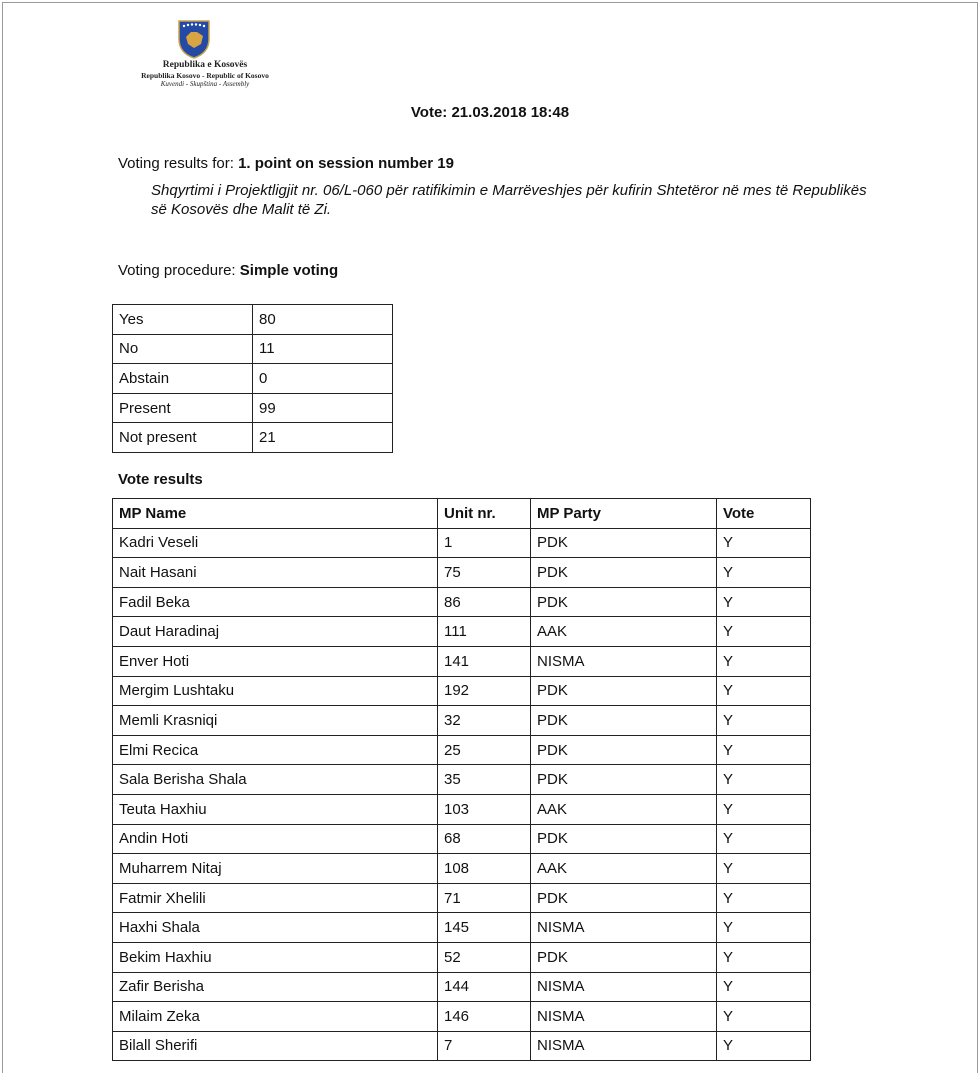  Describe the element at coordinates (322, 378) in the screenshot. I see `summary-value: 0` at that location.